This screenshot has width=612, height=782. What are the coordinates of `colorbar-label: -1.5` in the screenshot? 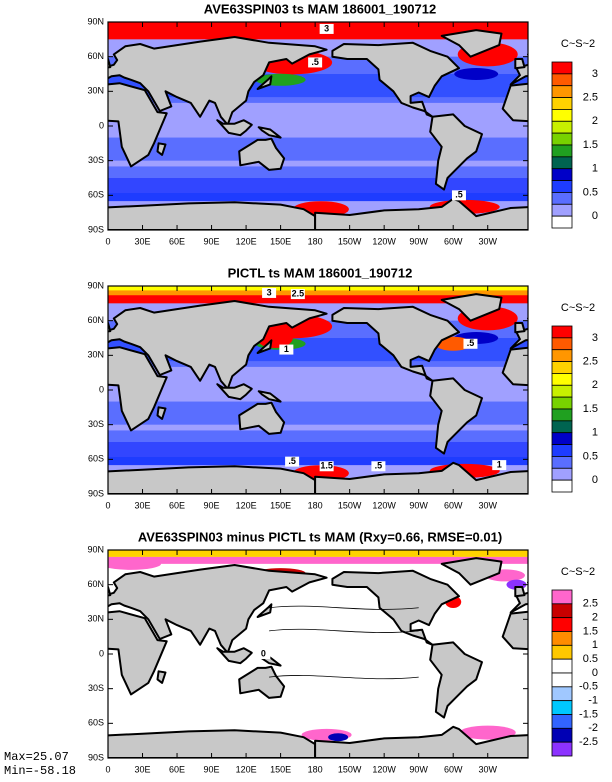 It's located at (588, 714).